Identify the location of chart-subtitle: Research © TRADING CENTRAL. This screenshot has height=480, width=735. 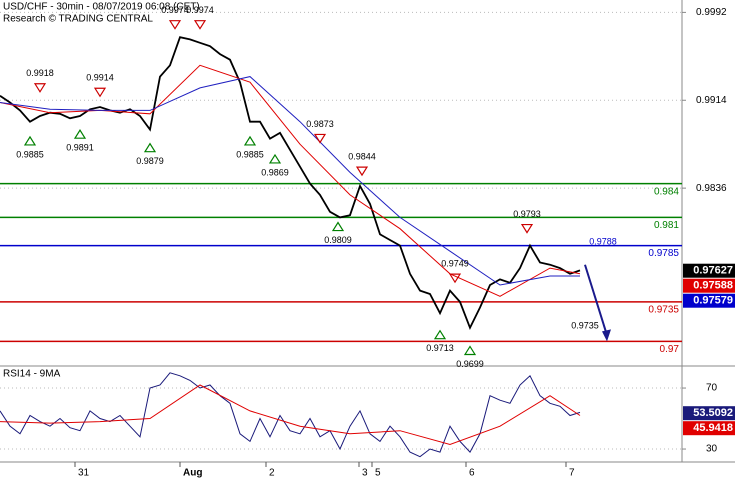
(78, 19).